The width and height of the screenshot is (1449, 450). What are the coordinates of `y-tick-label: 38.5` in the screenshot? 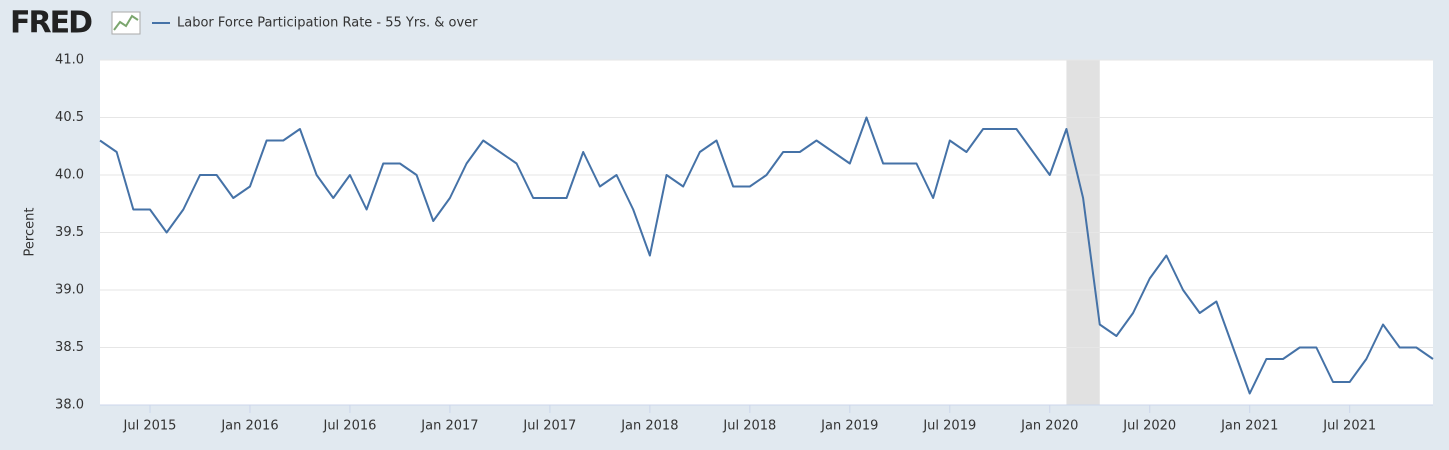 It's located at (69, 347).